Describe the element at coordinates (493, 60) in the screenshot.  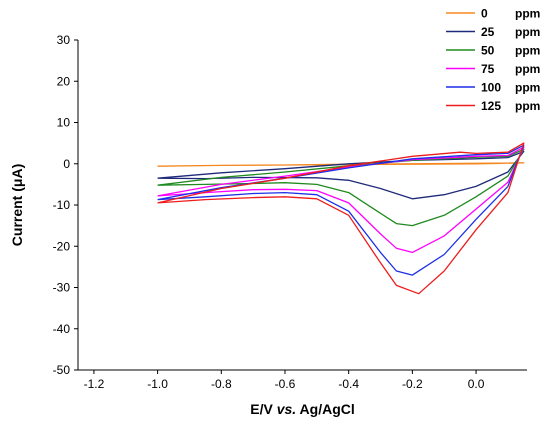
I see `legend: 0 ppm 25 ppm 50 ppm 75 ppm 100 ppm 125 ppm` at that location.